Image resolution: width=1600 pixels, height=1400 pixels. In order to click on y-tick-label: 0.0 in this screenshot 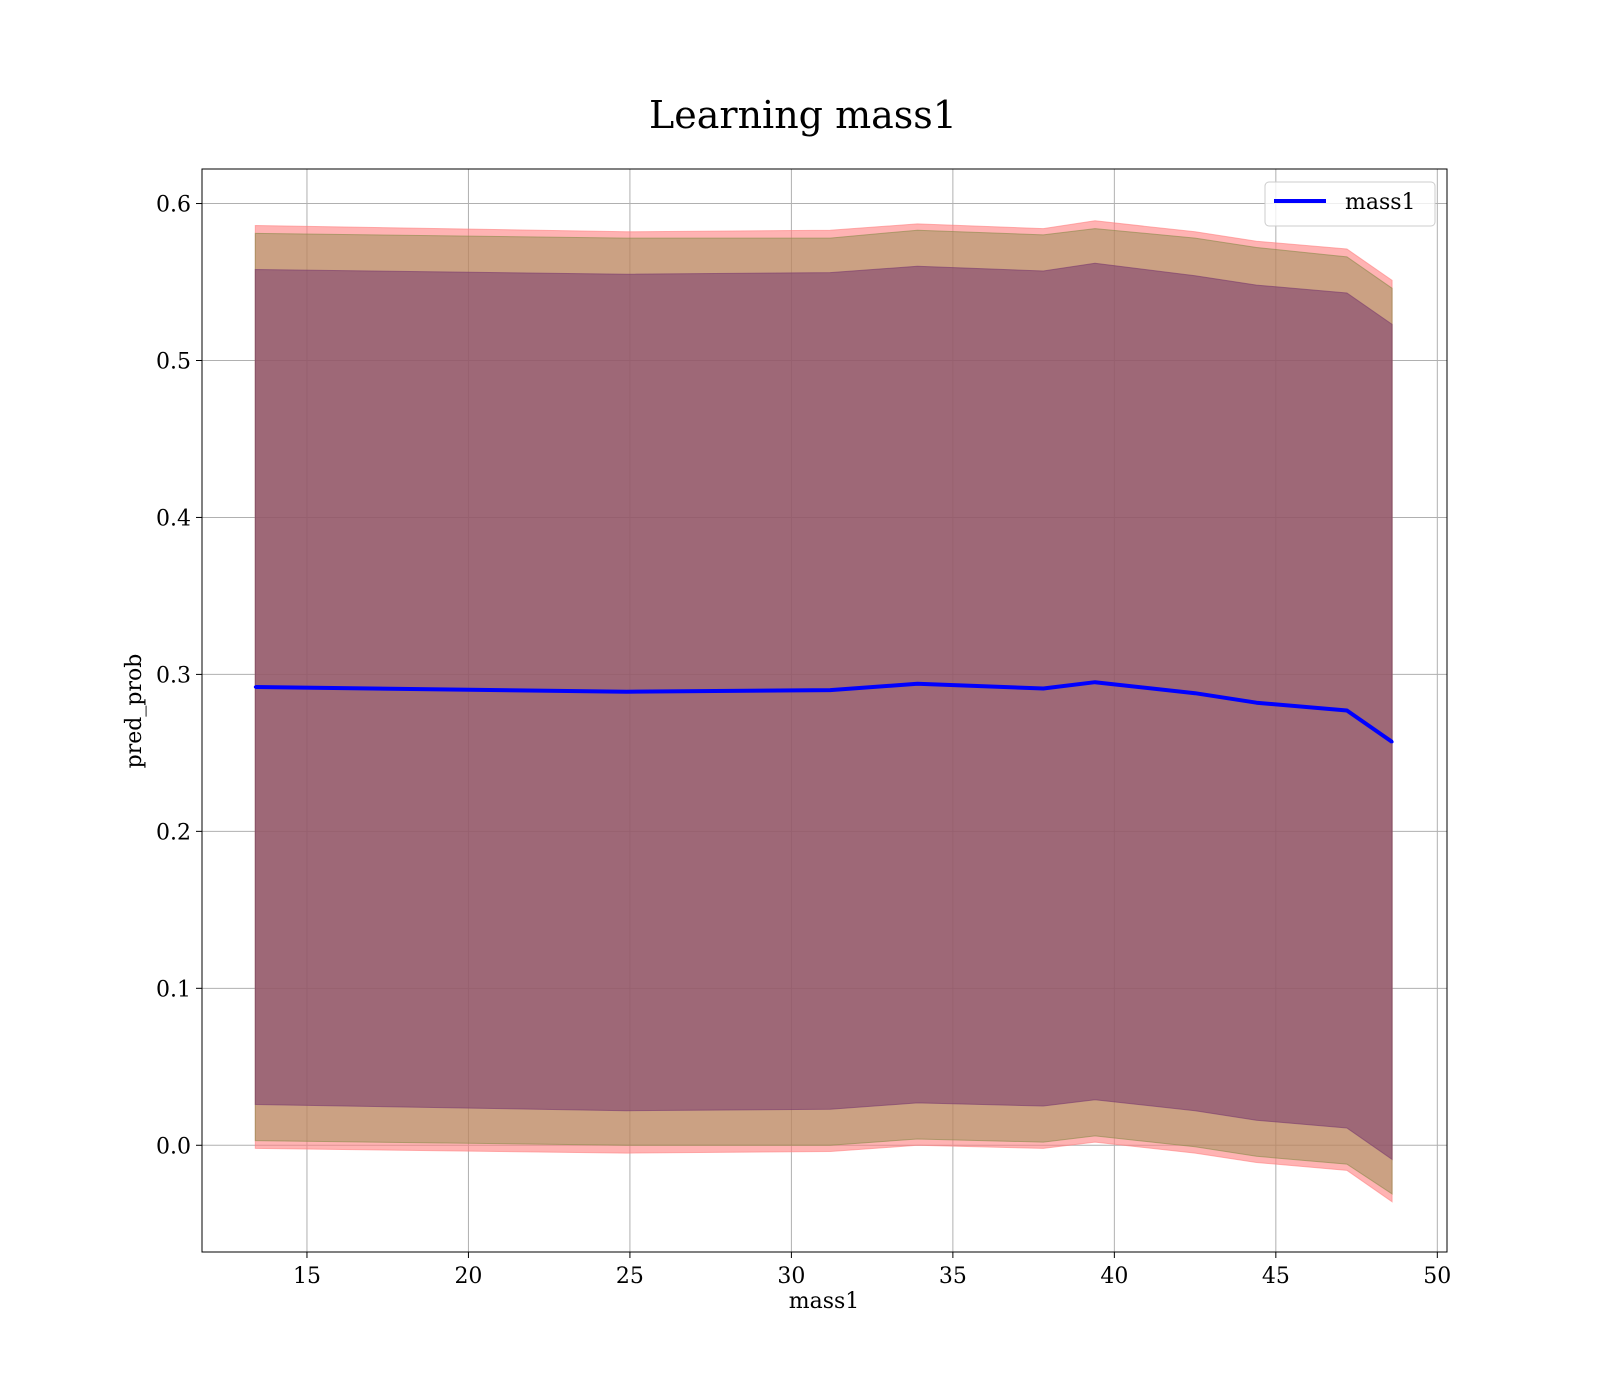, I will do `click(173, 1146)`.